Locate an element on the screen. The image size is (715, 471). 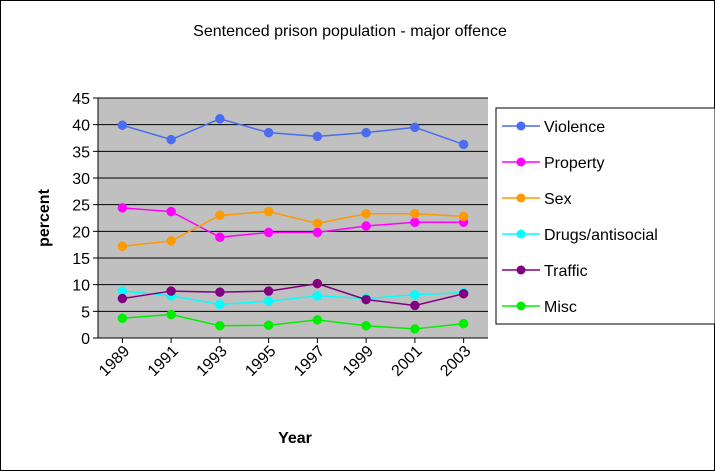
x-tick-label: 1989 is located at coordinates (114, 361).